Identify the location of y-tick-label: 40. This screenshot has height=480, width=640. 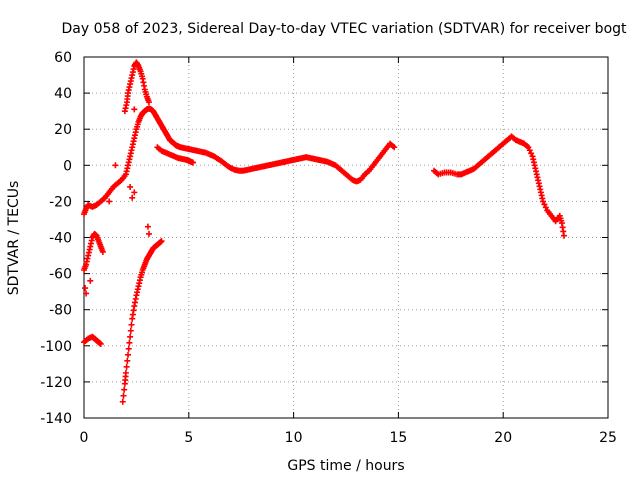
(63, 94).